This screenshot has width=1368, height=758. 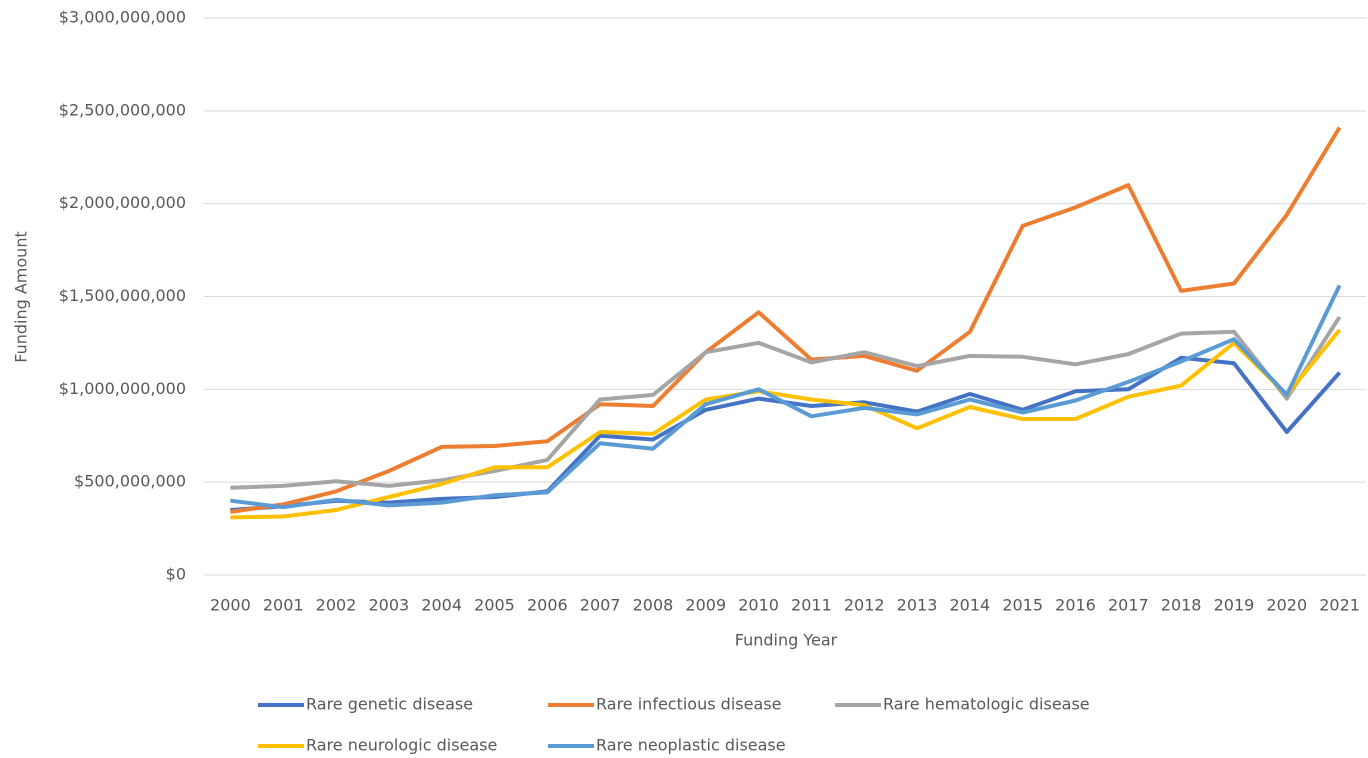 What do you see at coordinates (1286, 605) in the screenshot?
I see `x-tick-label: 2020` at bounding box center [1286, 605].